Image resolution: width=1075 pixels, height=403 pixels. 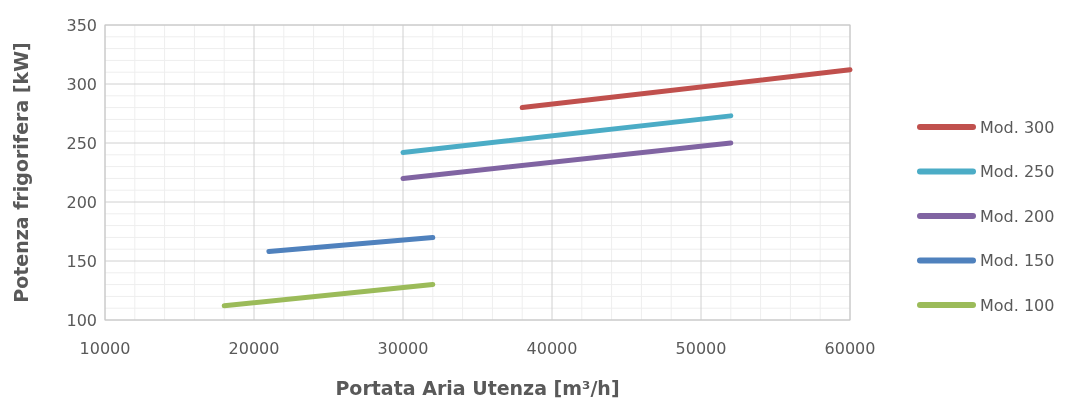 I want to click on y-tick-label: 200, so click(x=81, y=202).